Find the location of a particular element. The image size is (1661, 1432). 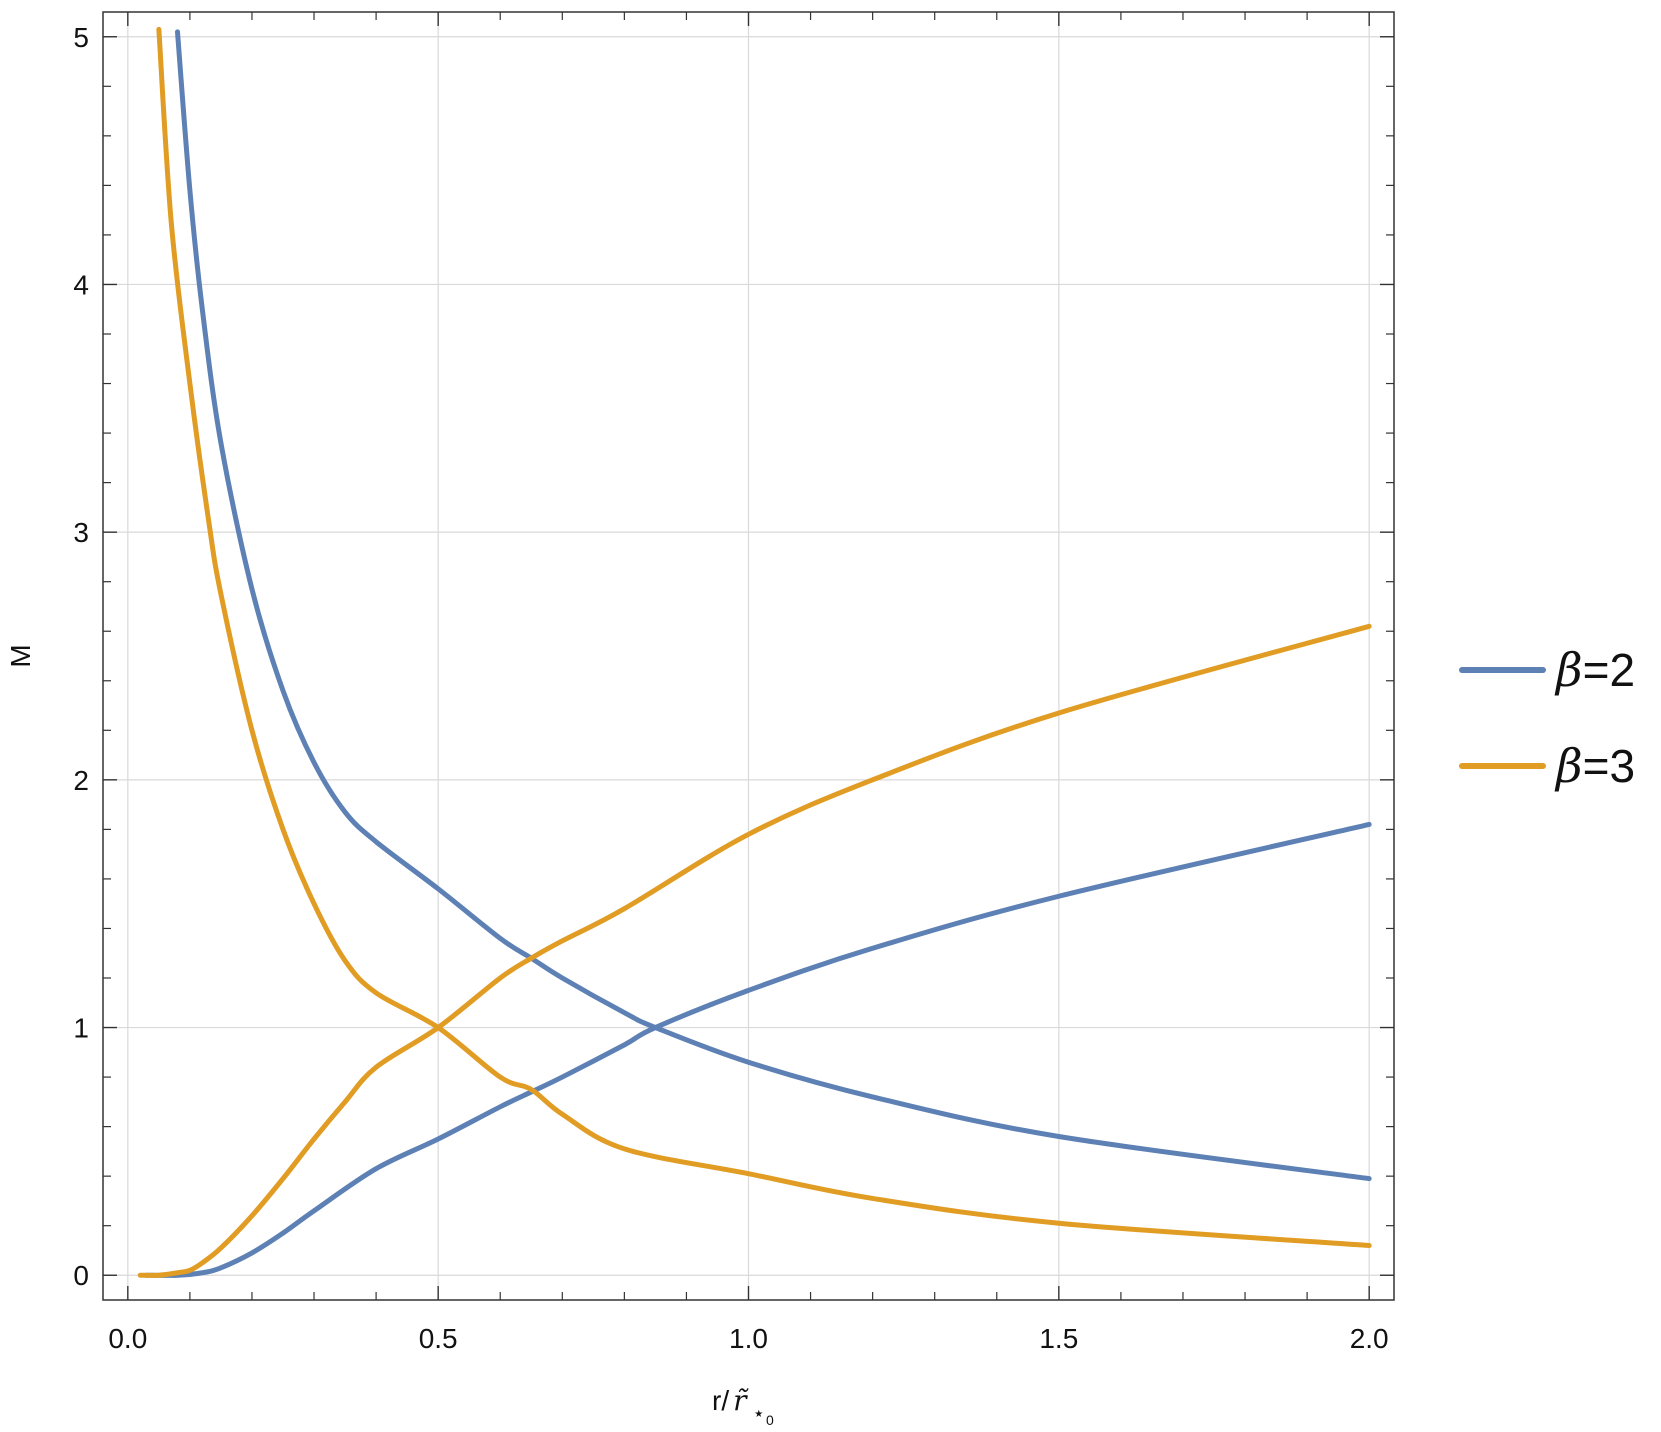

legend-label-beta-3: β=3 is located at coordinates (1594, 766).